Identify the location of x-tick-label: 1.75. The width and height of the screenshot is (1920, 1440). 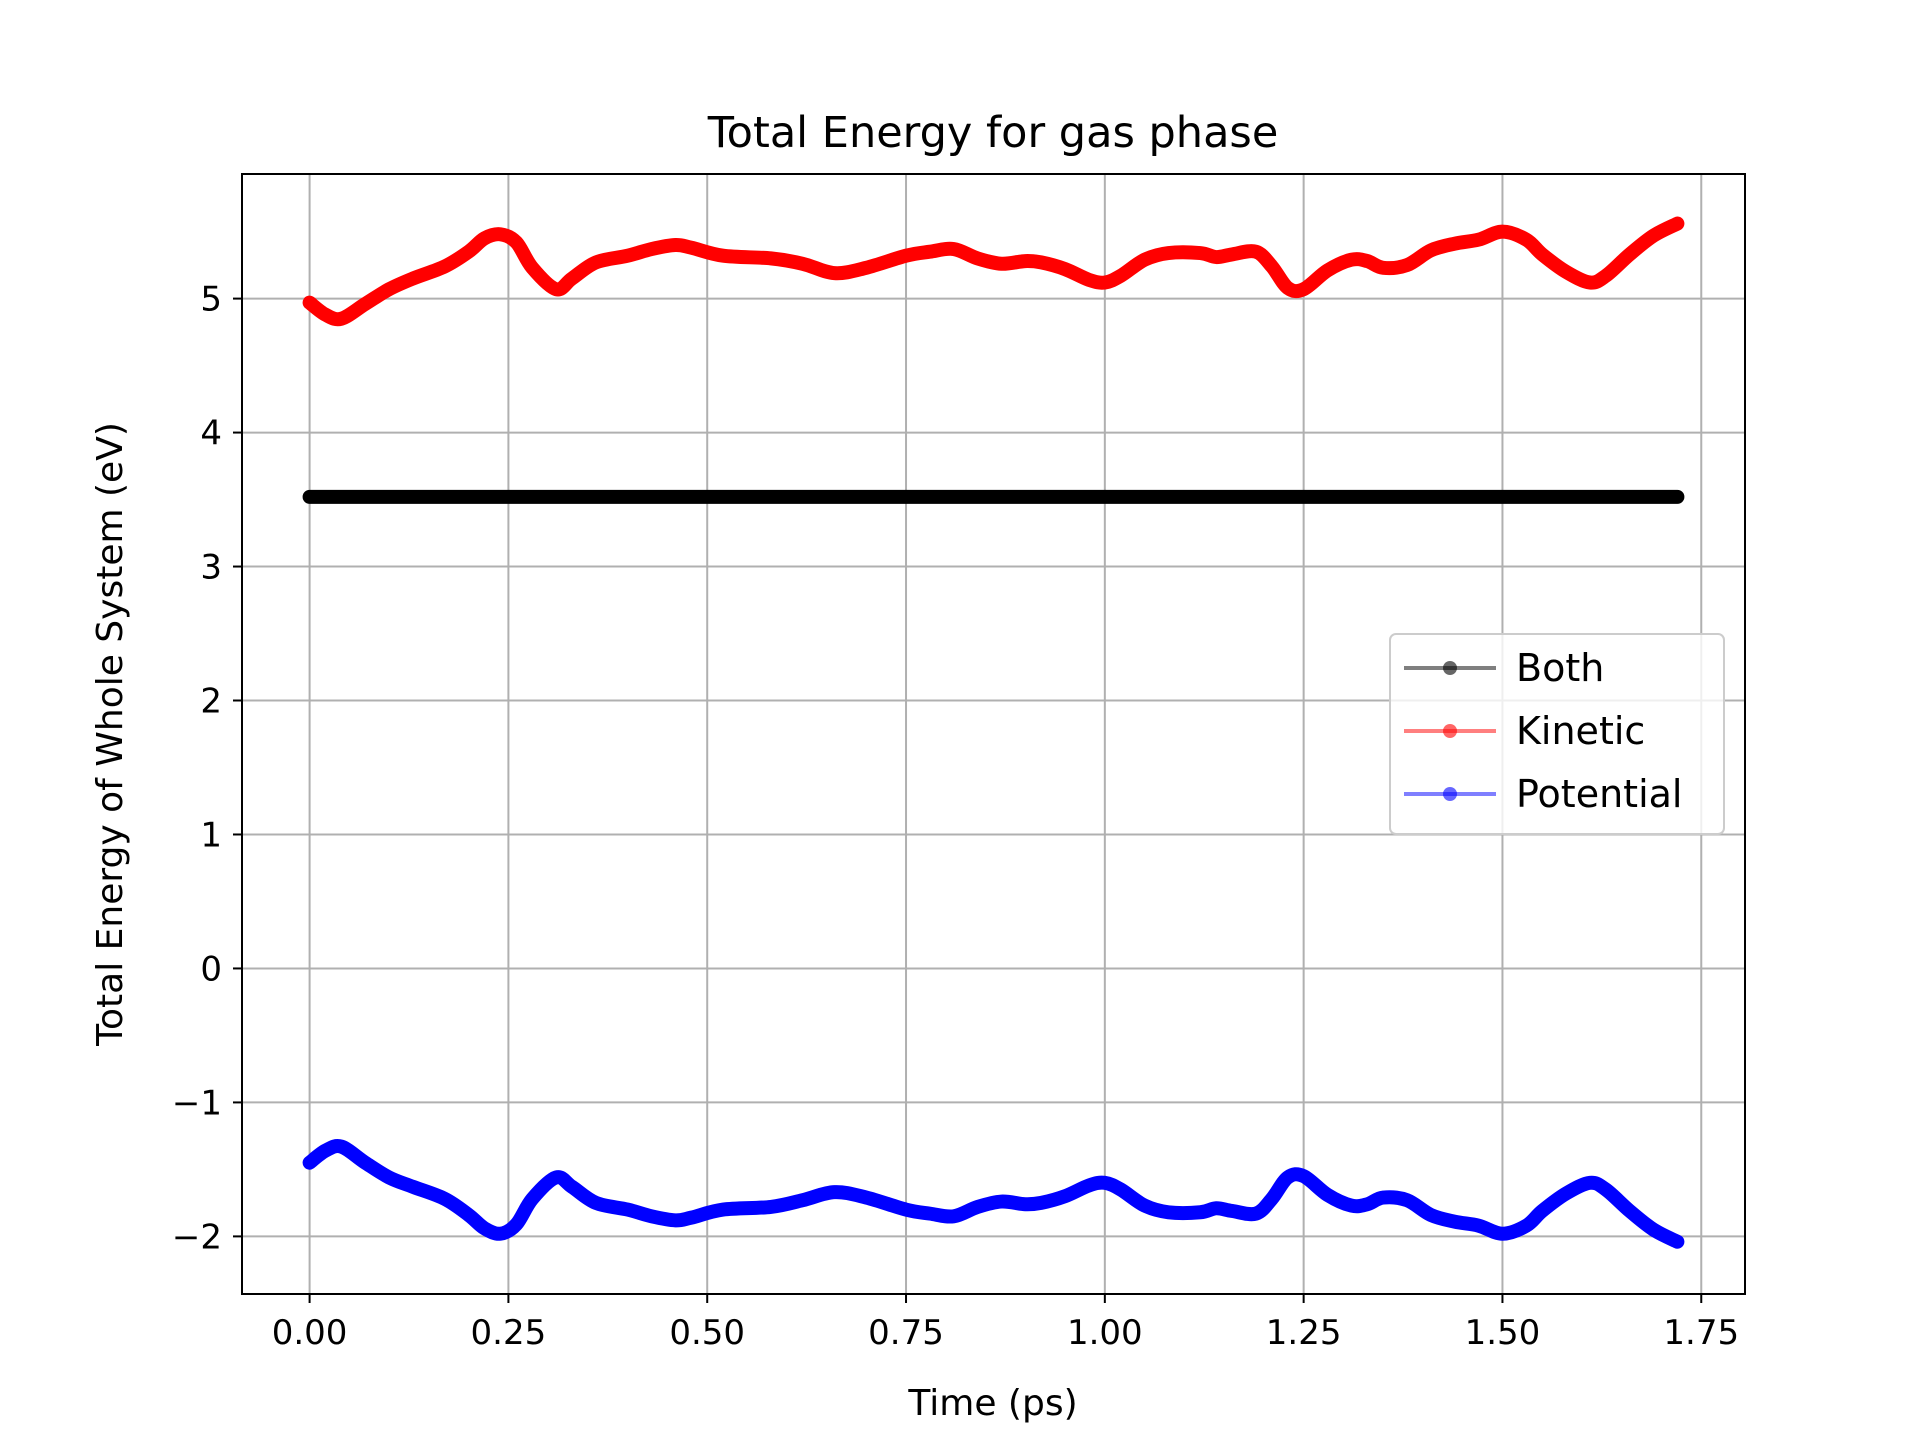
(1701, 1333).